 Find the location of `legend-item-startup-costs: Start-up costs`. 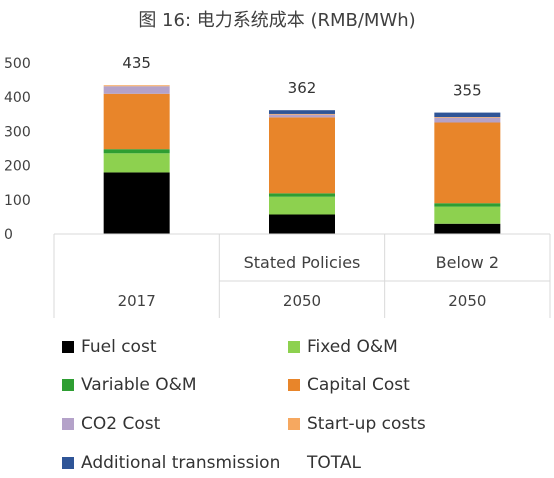

legend-item-startup-costs: Start-up costs is located at coordinates (357, 424).